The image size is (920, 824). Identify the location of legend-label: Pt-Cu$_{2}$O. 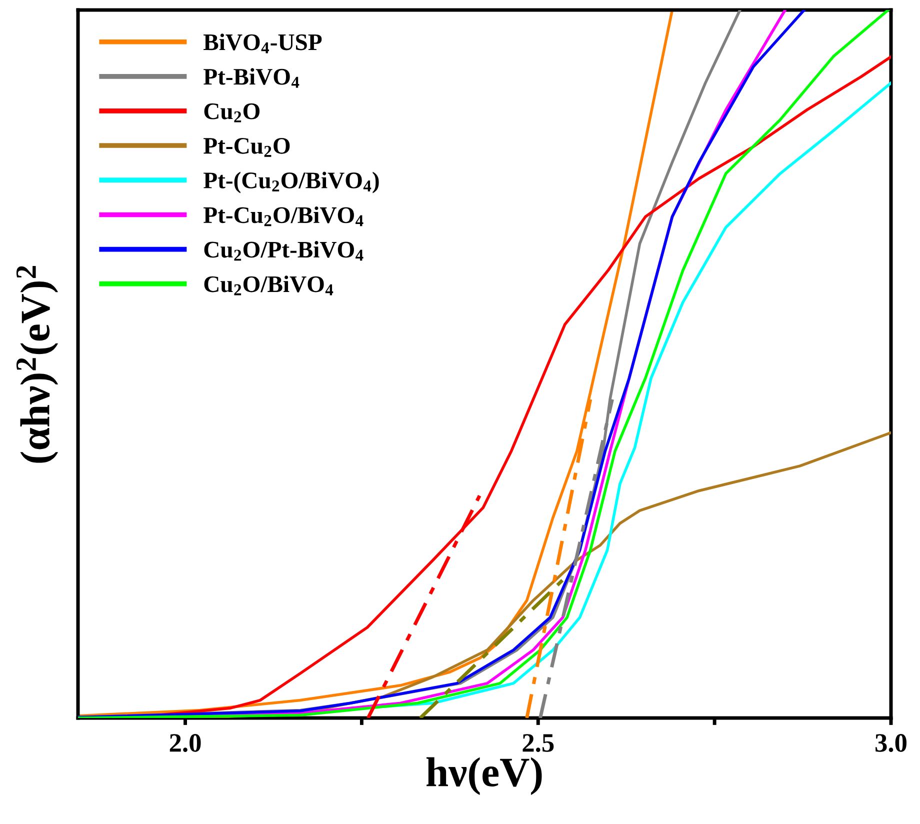
(247, 147).